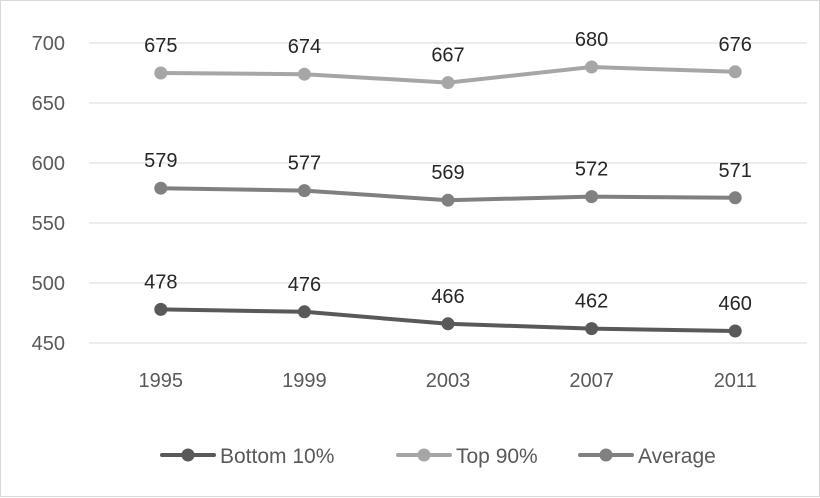  Describe the element at coordinates (48, 224) in the screenshot. I see `y-tick-label: 550` at that location.